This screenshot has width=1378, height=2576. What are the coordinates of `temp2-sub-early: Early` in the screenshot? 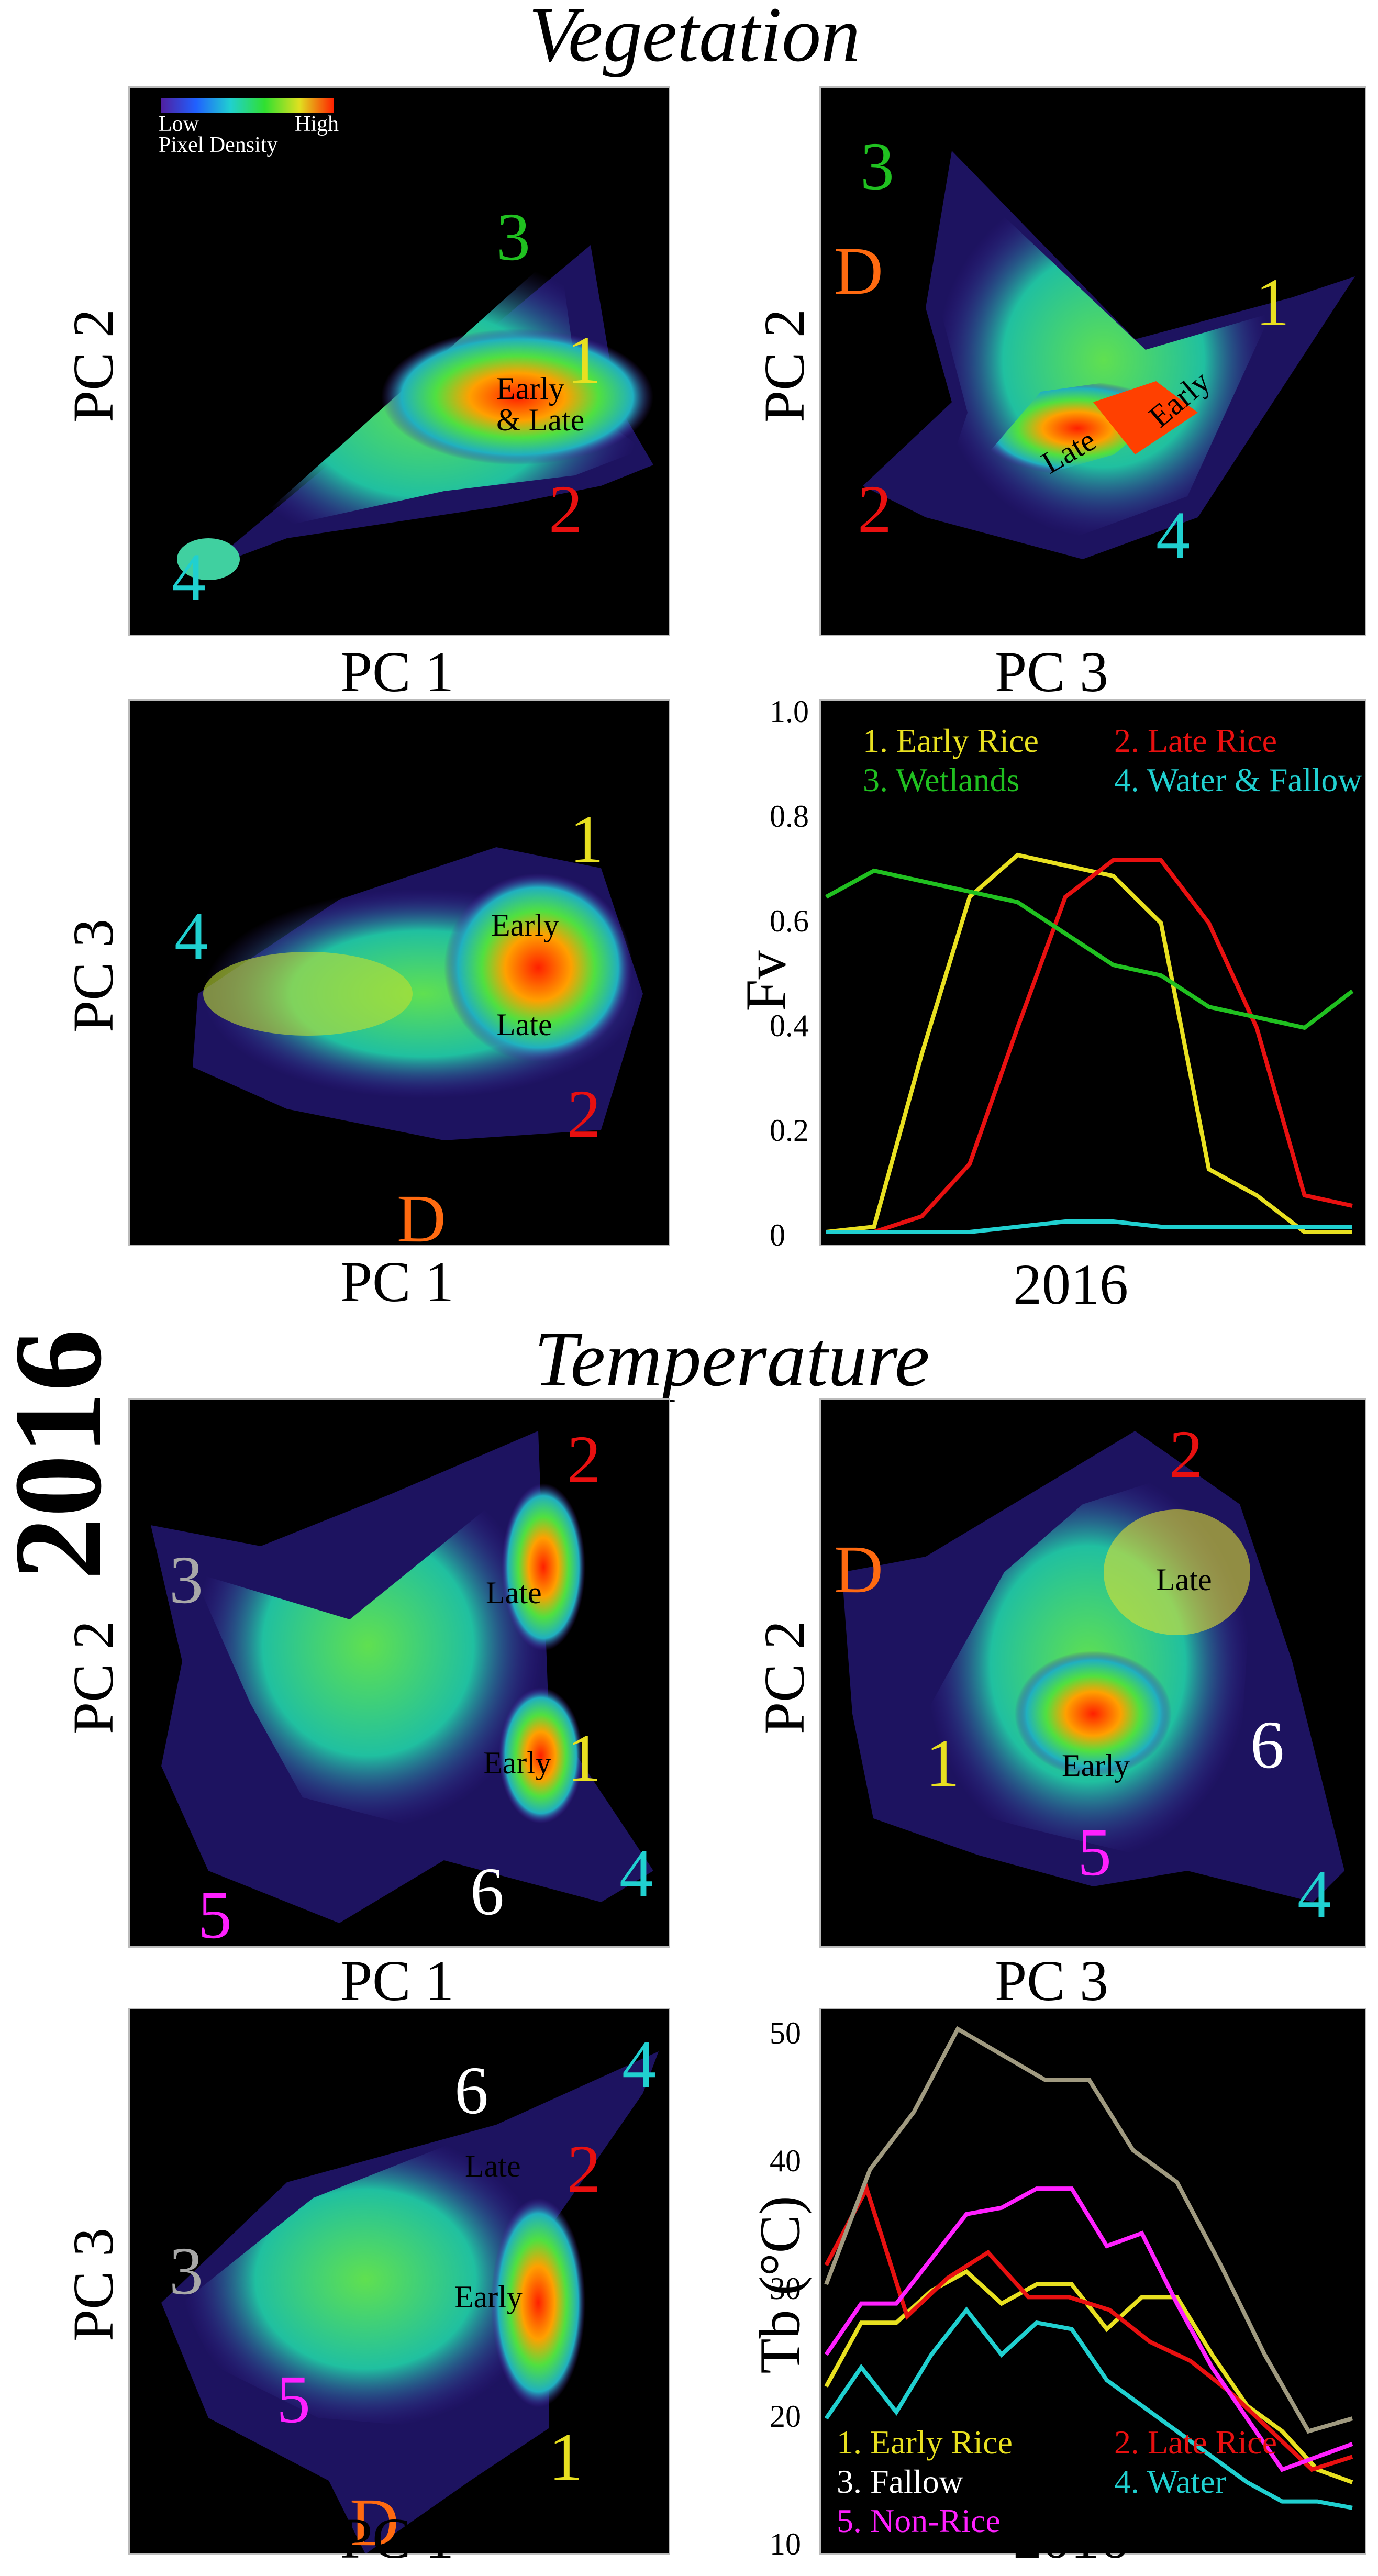 It's located at (1096, 1765).